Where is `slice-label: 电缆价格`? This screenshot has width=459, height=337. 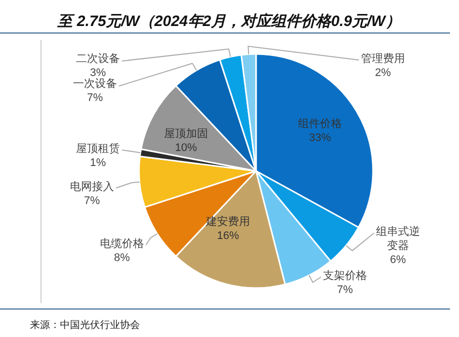 slice-label: 电缆价格 is located at coordinates (122, 243).